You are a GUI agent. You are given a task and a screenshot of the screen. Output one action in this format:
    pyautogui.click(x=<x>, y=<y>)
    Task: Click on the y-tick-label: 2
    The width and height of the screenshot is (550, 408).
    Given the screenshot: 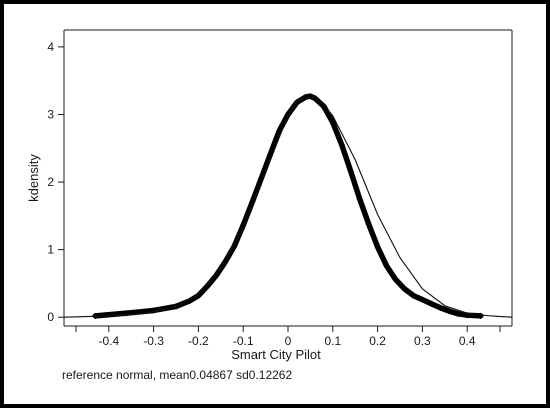 What is the action you would take?
    pyautogui.click(x=50, y=182)
    